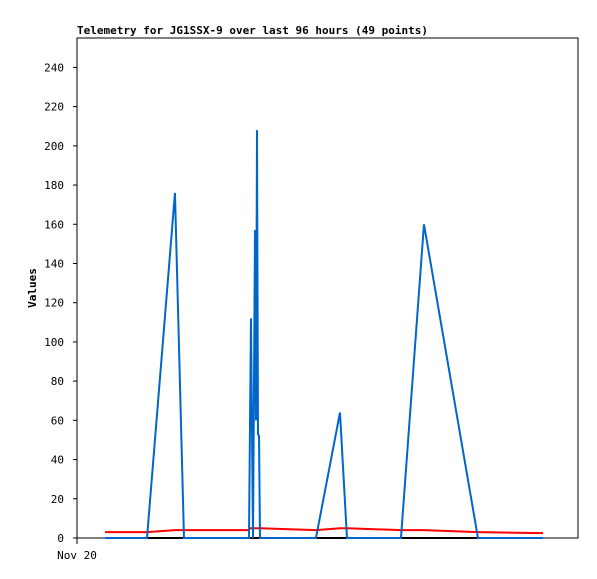  Describe the element at coordinates (54, 224) in the screenshot. I see `y-tick-label: 160` at that location.